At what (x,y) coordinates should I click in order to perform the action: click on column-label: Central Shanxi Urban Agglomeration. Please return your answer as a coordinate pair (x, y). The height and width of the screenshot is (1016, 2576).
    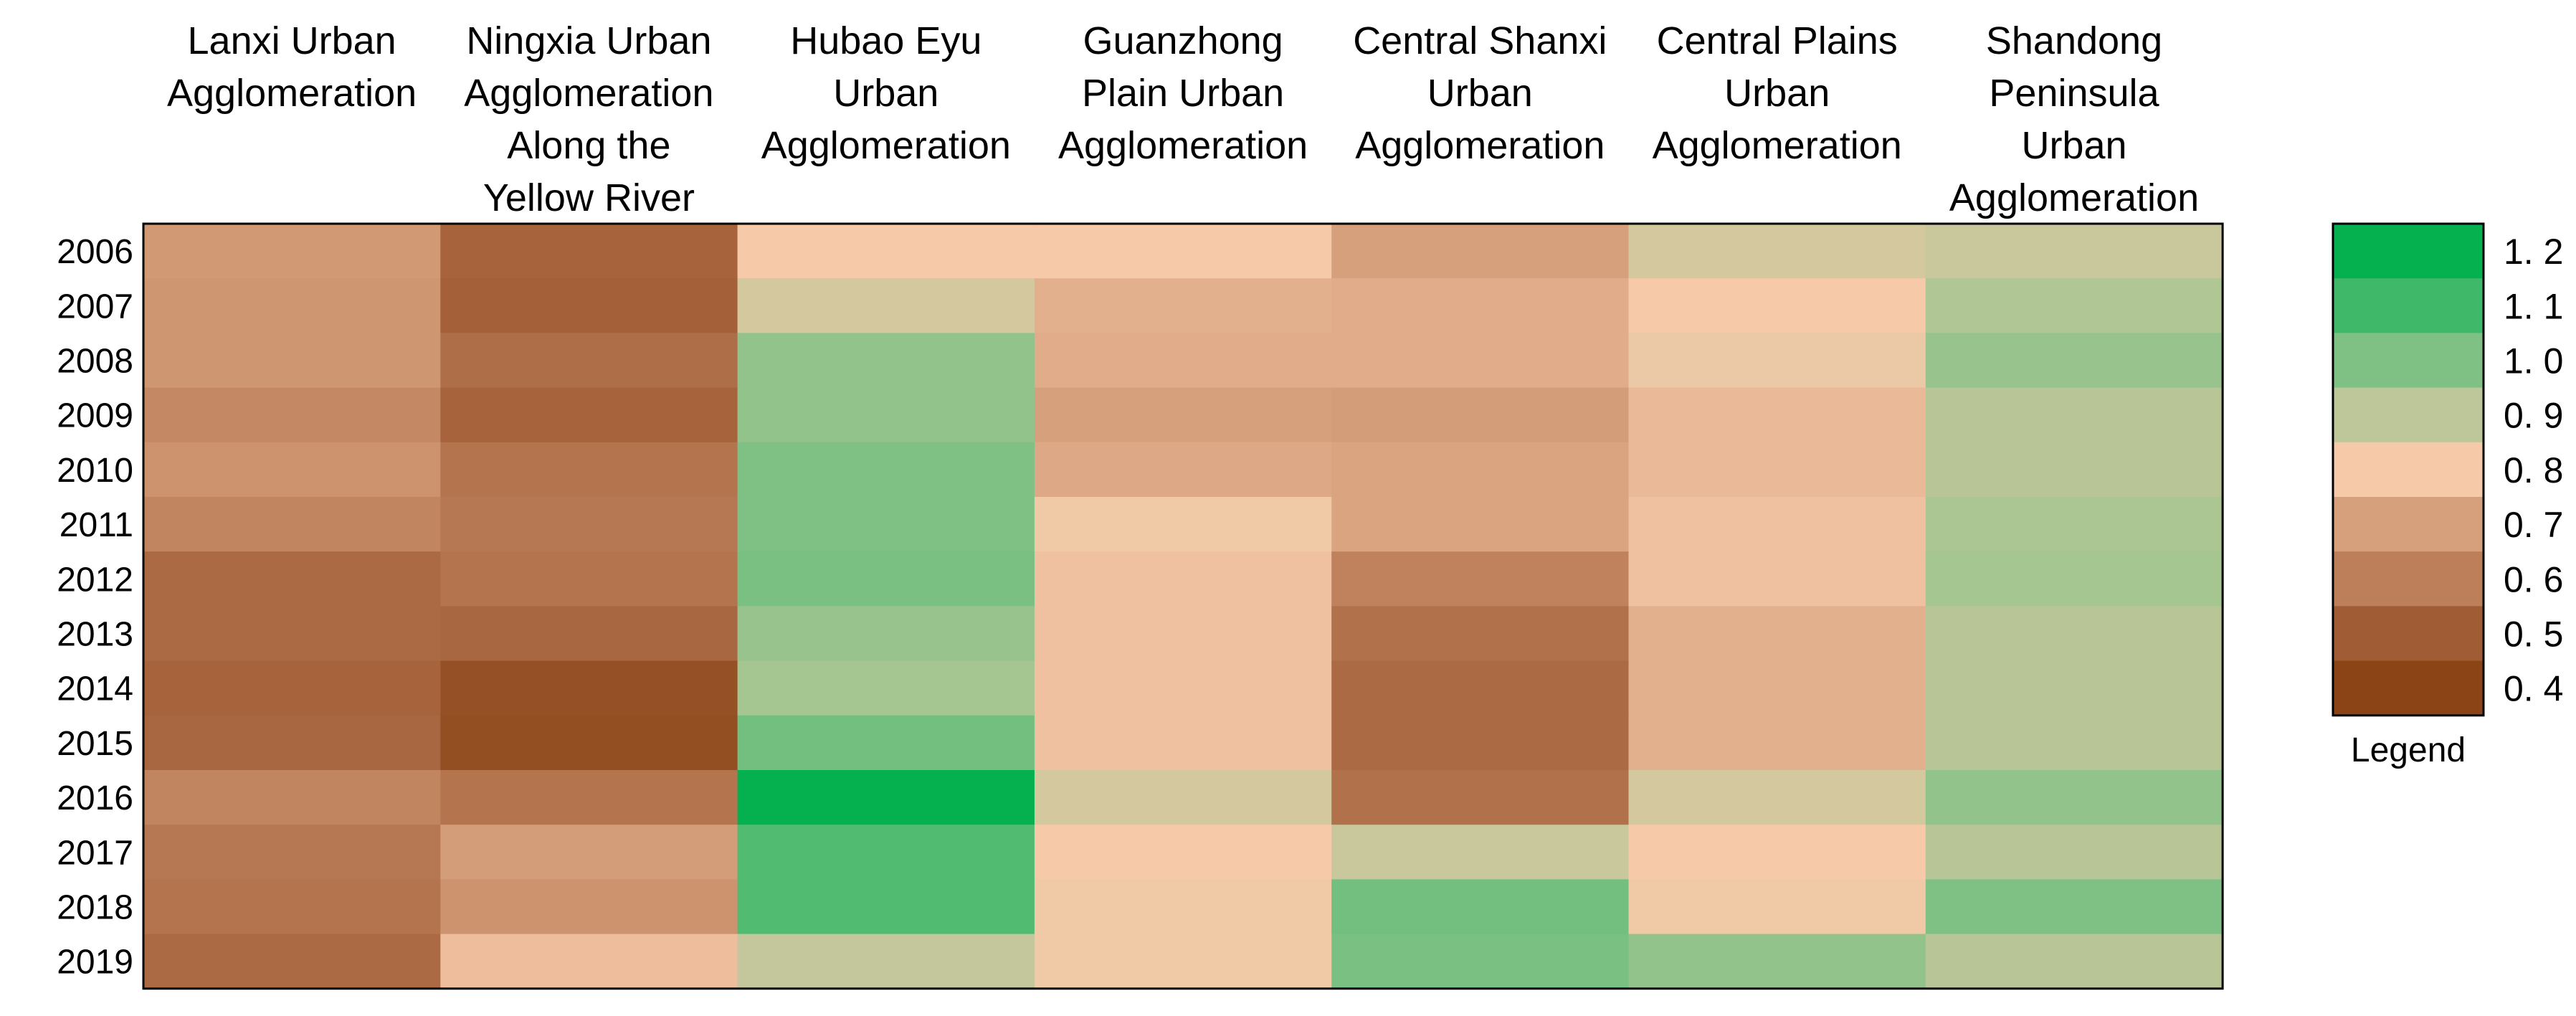
    Looking at the image, I should click on (1480, 93).